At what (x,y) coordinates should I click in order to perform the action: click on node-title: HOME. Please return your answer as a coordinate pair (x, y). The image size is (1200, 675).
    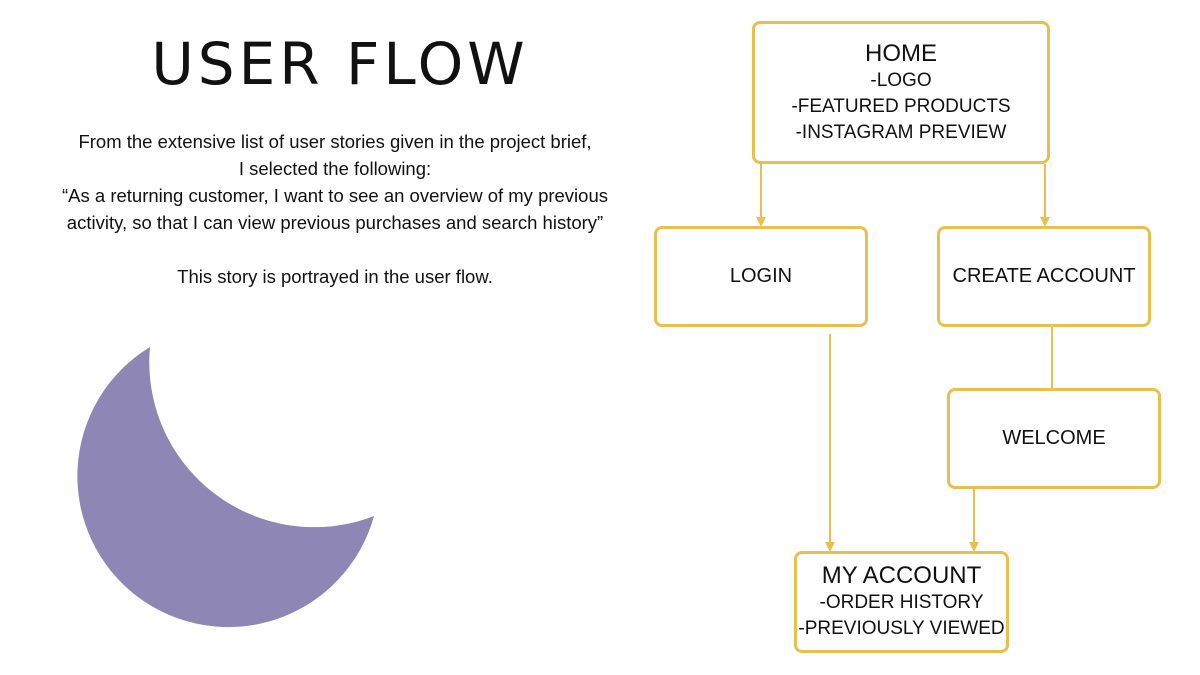
    Looking at the image, I should click on (901, 53).